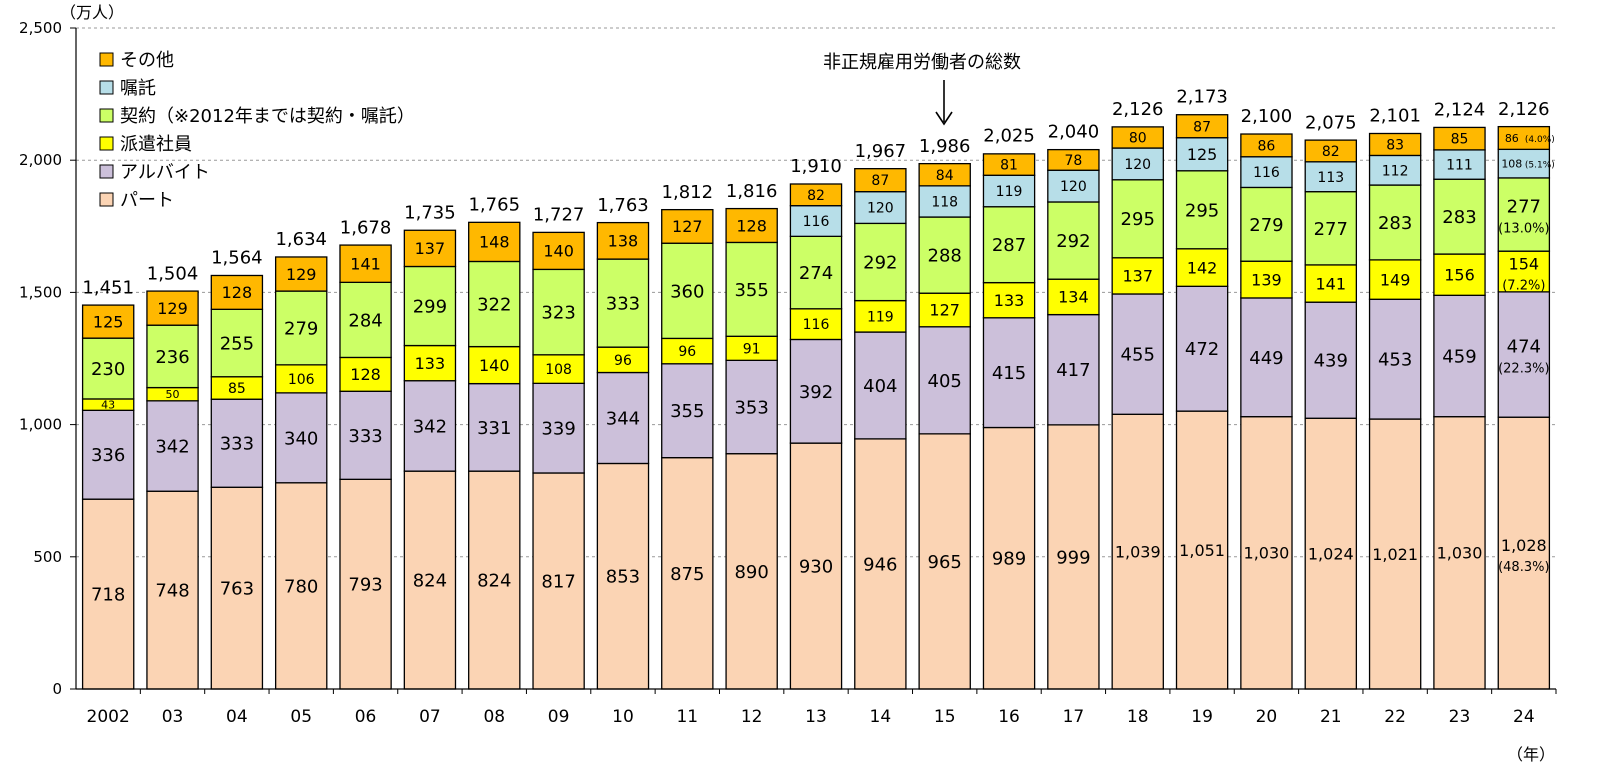  Describe the element at coordinates (494, 365) in the screenshot. I see `segment-value-label: 140` at that location.